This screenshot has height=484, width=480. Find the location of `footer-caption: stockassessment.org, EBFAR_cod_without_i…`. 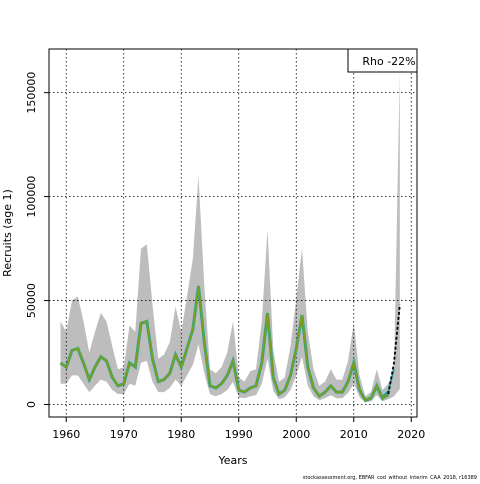

footer-caption: stockassessment.org, EBFAR_cod_without_i… is located at coordinates (390, 477).